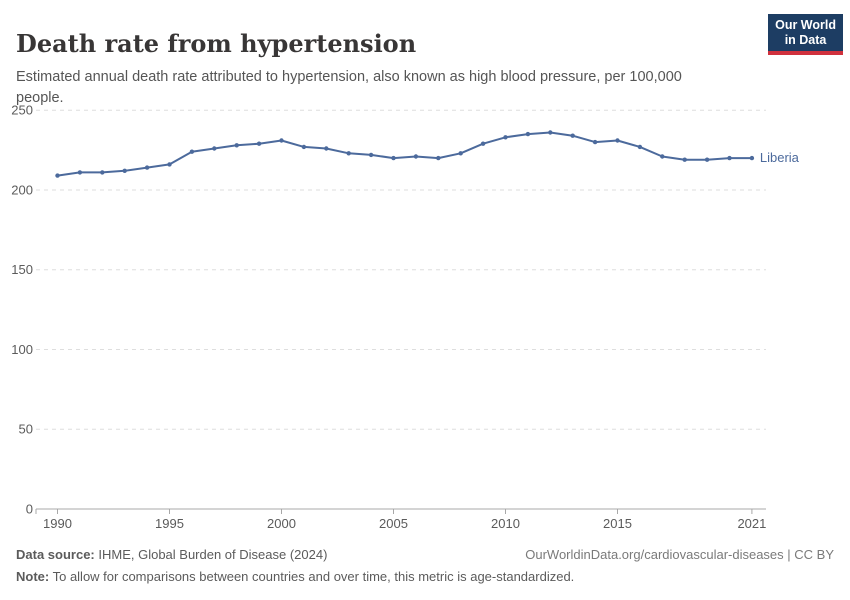  What do you see at coordinates (779, 158) in the screenshot?
I see `entity-label: Liberia` at bounding box center [779, 158].